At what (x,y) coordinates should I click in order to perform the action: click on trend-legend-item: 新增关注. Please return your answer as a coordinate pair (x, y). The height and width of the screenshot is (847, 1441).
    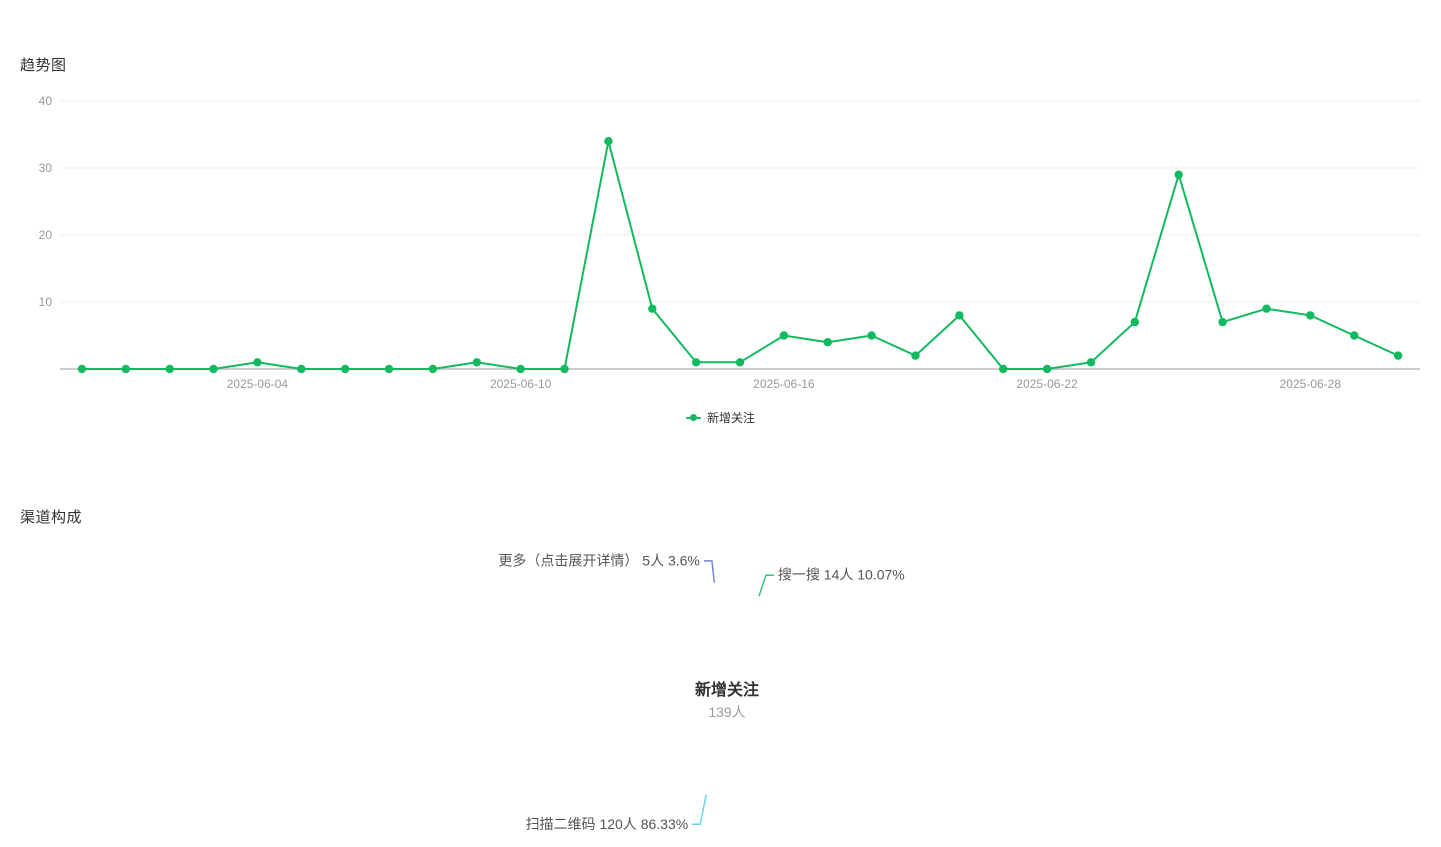
    Looking at the image, I should click on (720, 417).